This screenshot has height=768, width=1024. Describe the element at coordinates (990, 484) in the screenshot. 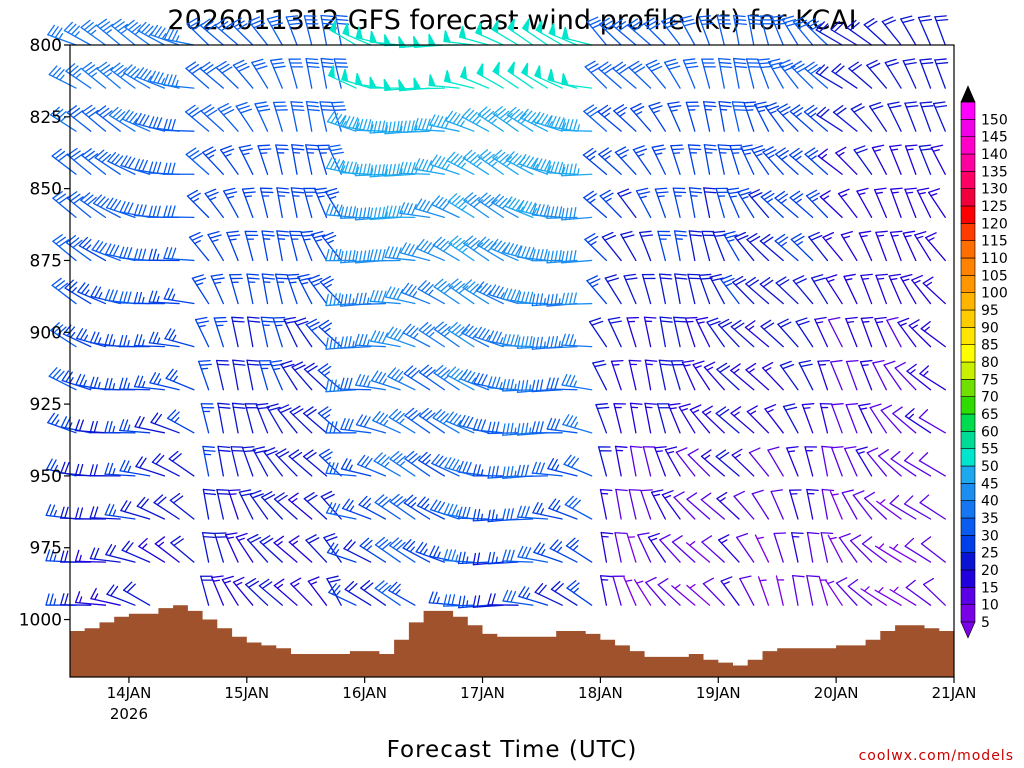

I see `color-scale-label: 45` at that location.